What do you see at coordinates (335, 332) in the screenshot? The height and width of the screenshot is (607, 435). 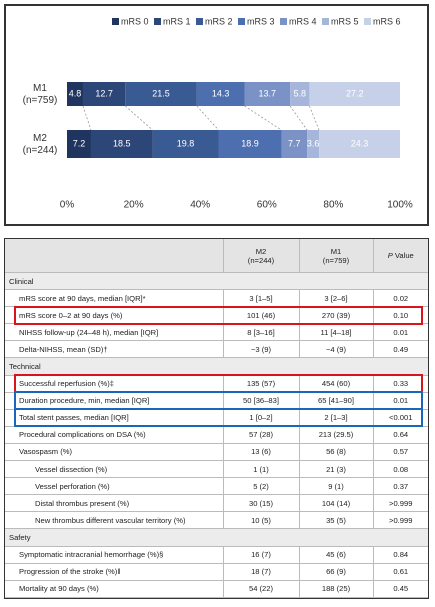 I see `cell: 11 [4–18]` at bounding box center [335, 332].